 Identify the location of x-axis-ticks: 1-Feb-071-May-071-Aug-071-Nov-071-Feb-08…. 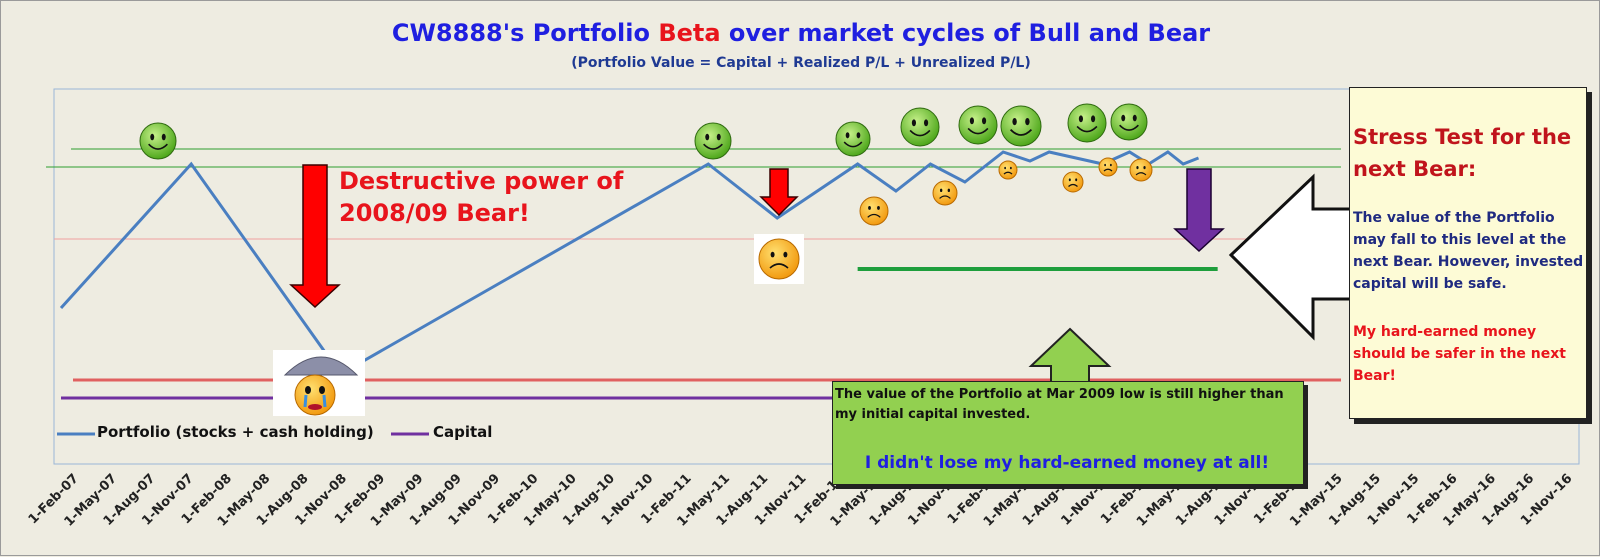
(801, 500).